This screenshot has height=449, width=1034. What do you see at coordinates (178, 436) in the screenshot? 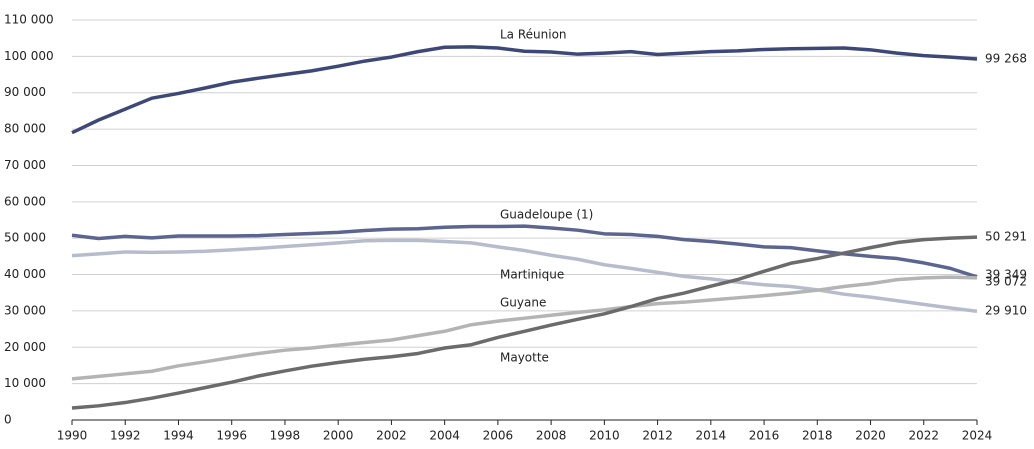
I see `x-tick-label: 1994` at bounding box center [178, 436].